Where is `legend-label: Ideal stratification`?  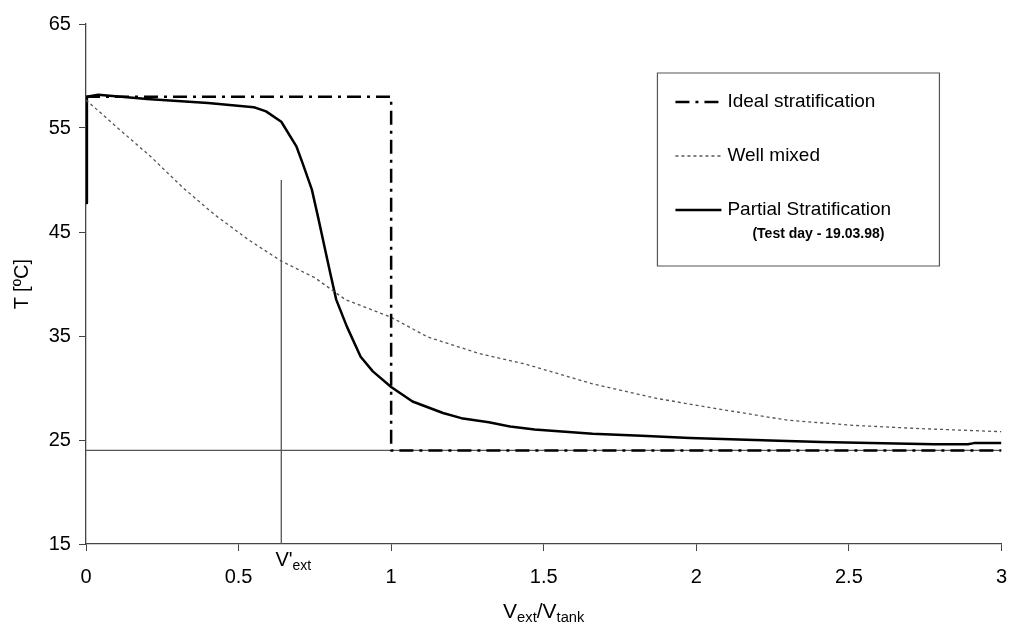
legend-label: Ideal stratification is located at coordinates (801, 101).